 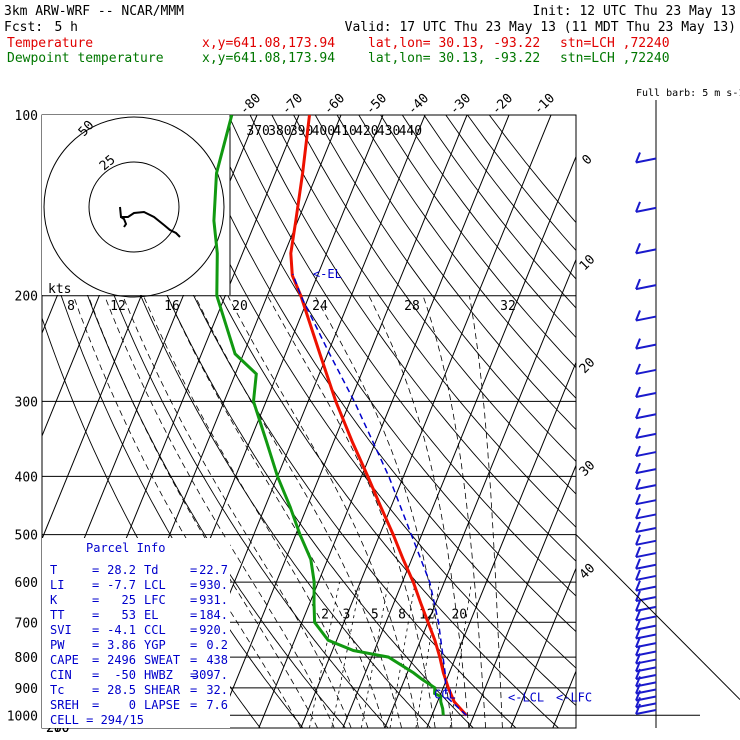 What do you see at coordinates (57, 615) in the screenshot?
I see `parcel-info-key: TT` at bounding box center [57, 615].